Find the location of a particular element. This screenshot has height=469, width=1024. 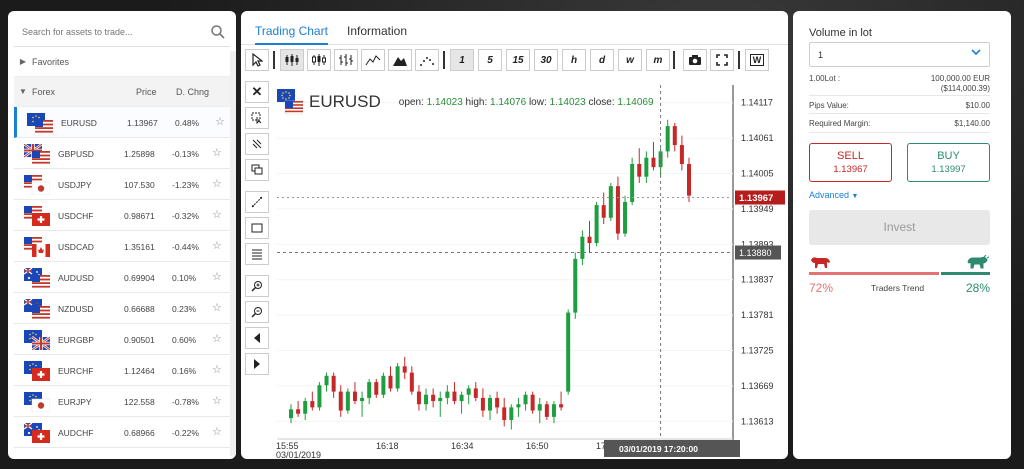

timeframe-button: m is located at coordinates (658, 60).